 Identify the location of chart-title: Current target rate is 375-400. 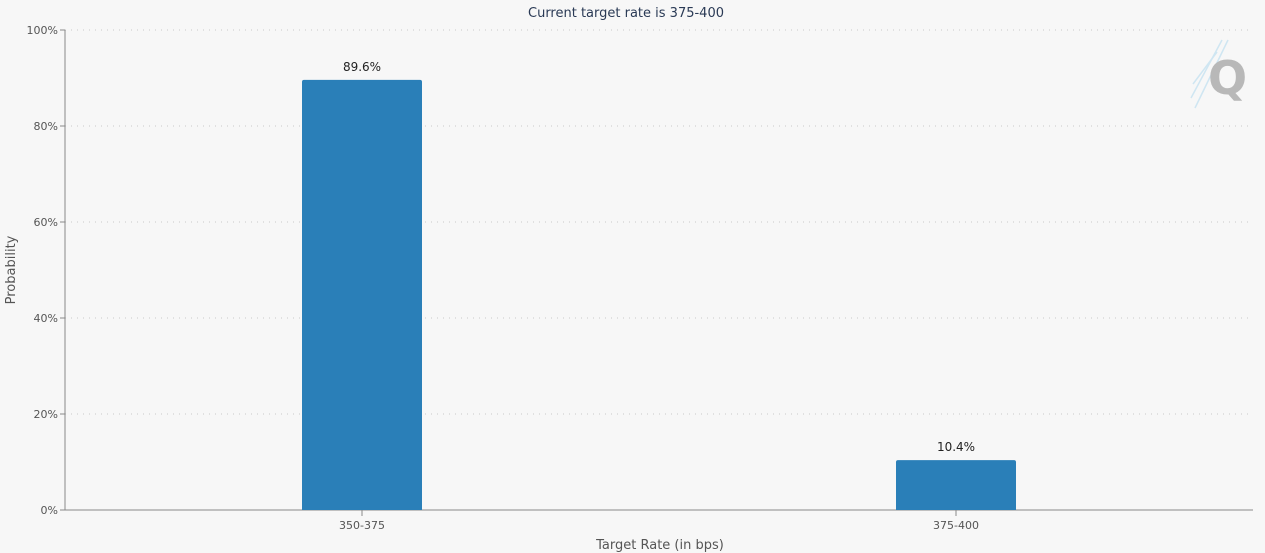
(626, 13).